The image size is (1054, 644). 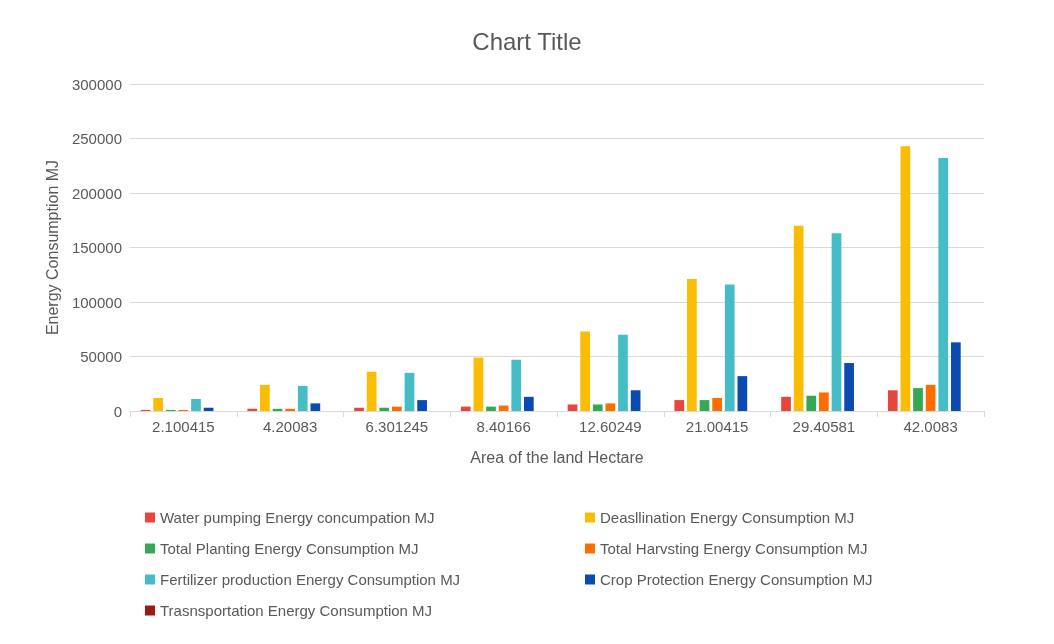 What do you see at coordinates (96, 138) in the screenshot?
I see `y-tick-label: 250000` at bounding box center [96, 138].